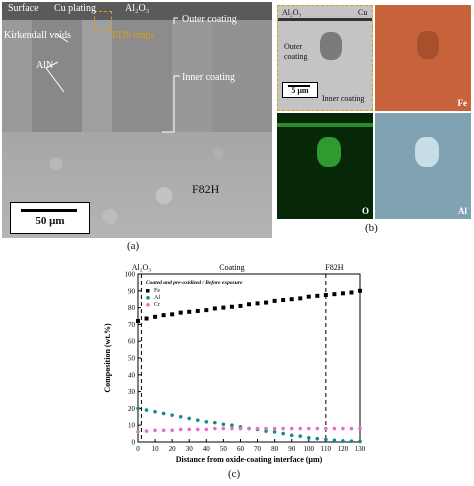 The image size is (474, 486). I want to click on al-map: Al, so click(423, 166).